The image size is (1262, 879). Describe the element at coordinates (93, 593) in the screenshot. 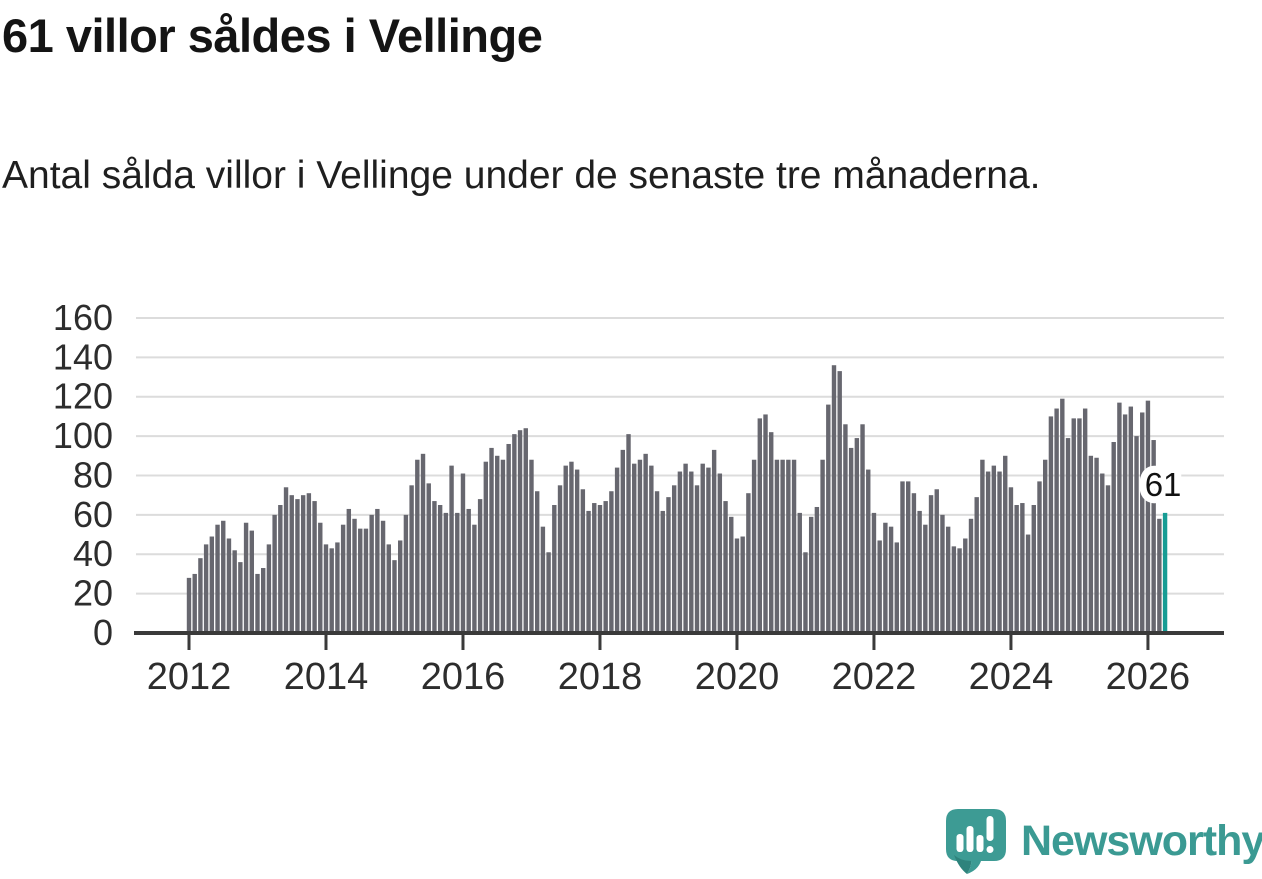

I see `y-tick-label: 20` at that location.